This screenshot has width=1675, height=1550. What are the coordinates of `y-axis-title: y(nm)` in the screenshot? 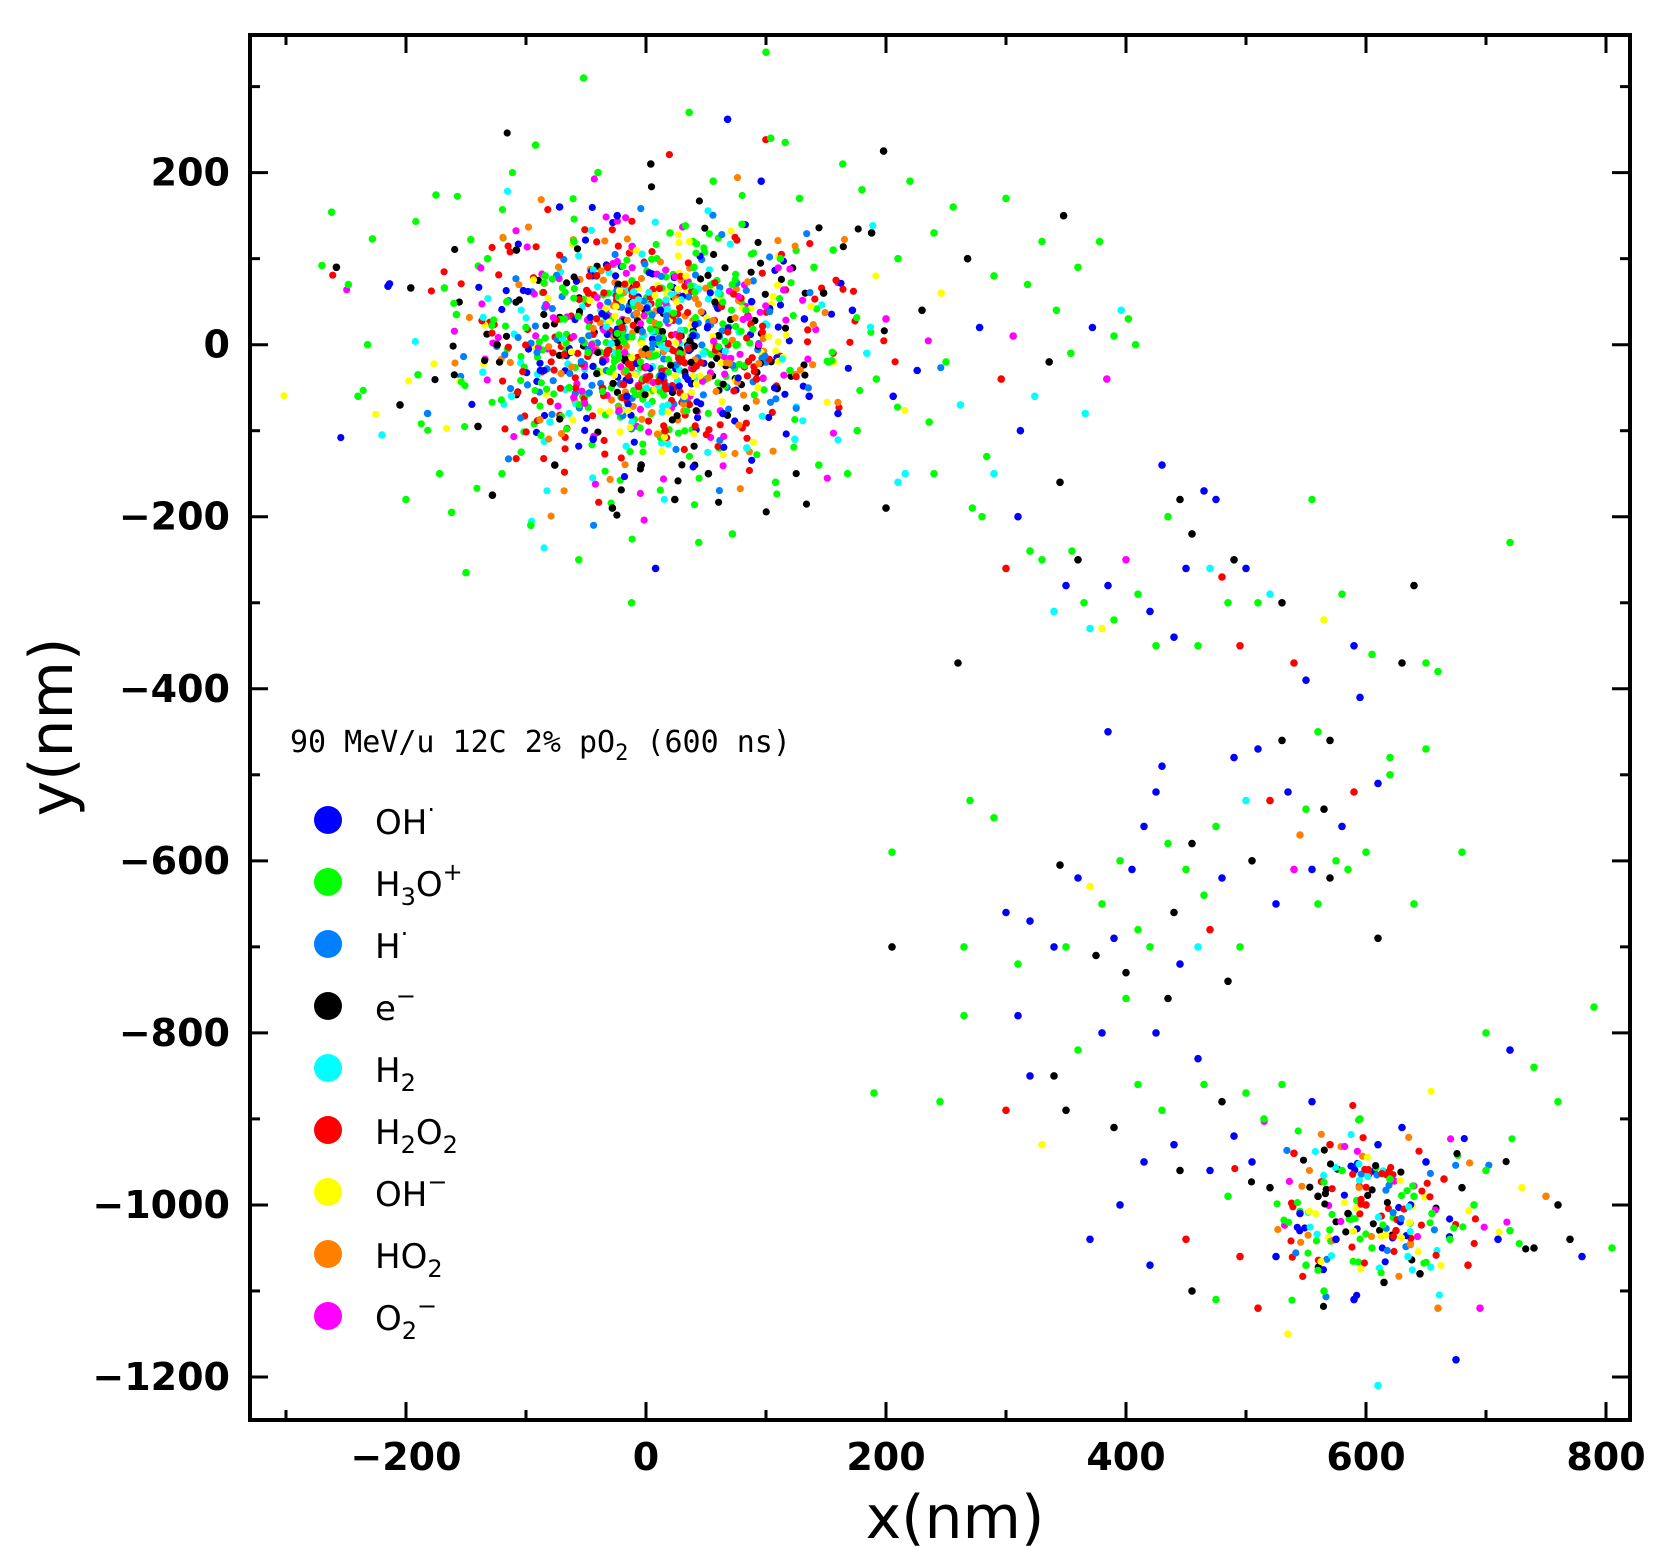 It's located at (52, 727).